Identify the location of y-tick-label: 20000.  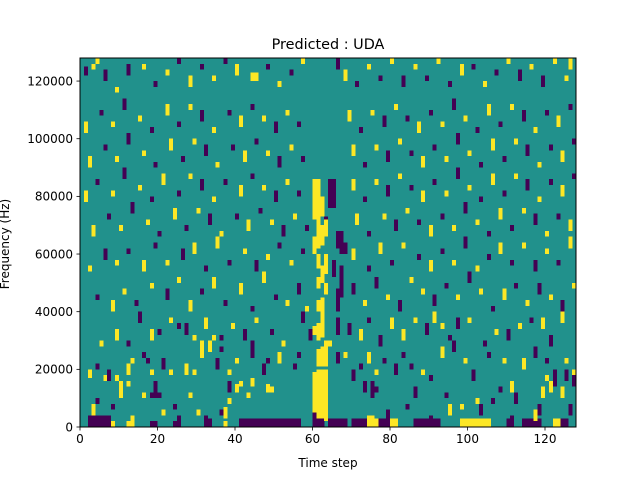
(54, 370).